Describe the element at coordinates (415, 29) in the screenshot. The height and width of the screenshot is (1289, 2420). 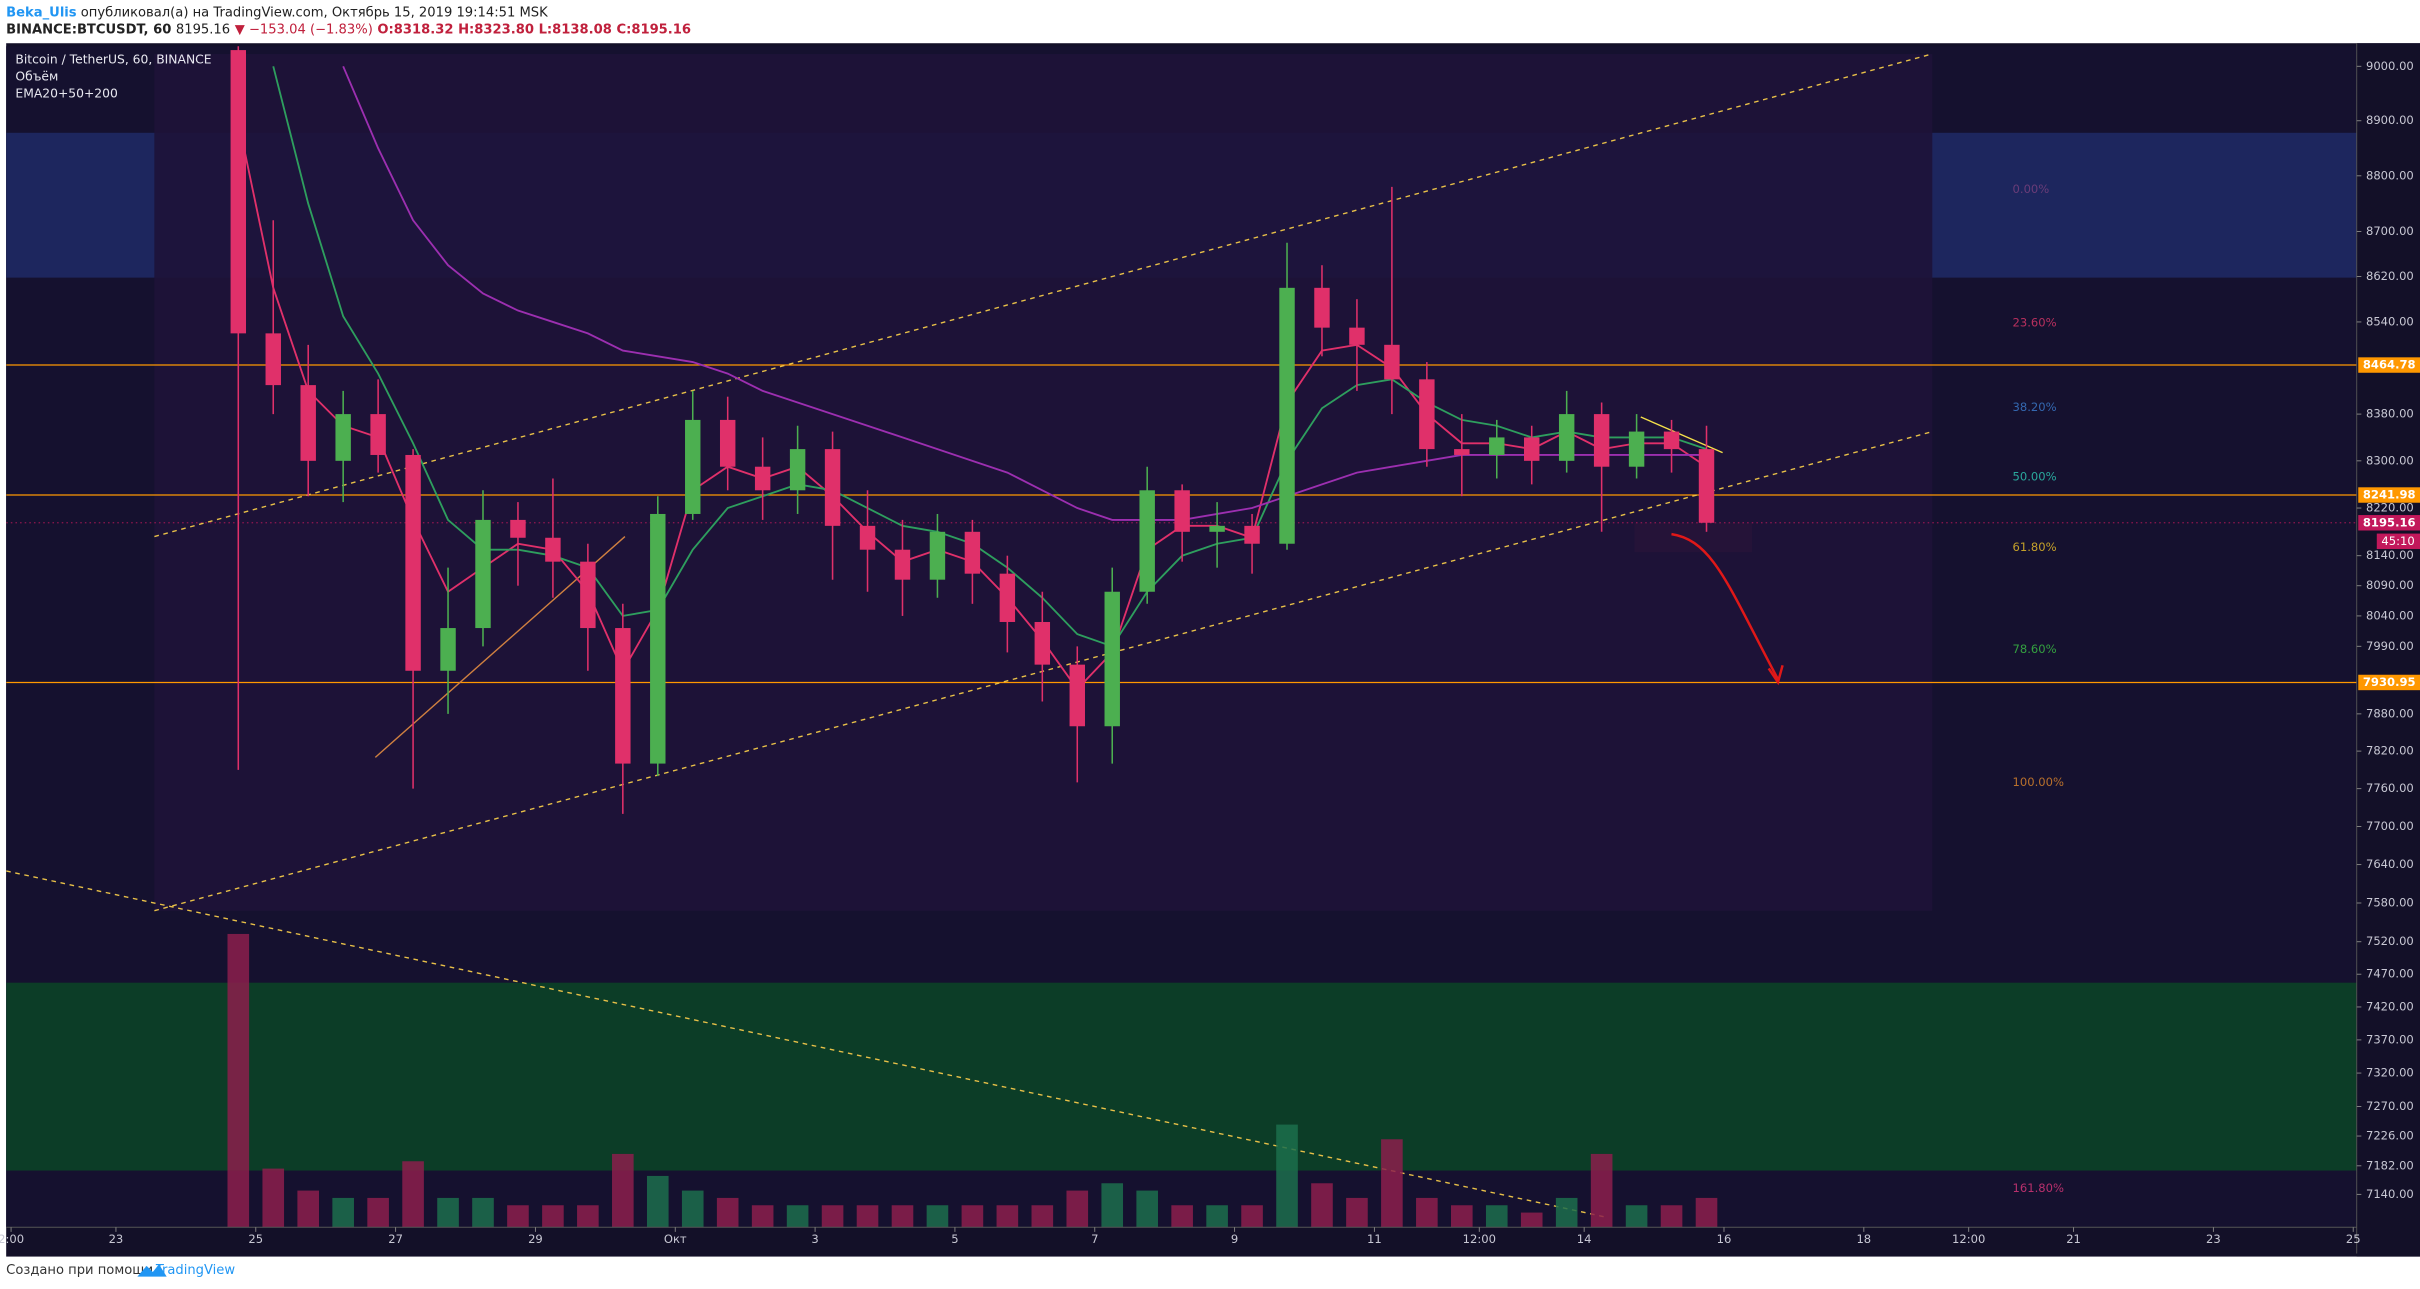
I see `ohlc-open: O:8318.32` at that location.